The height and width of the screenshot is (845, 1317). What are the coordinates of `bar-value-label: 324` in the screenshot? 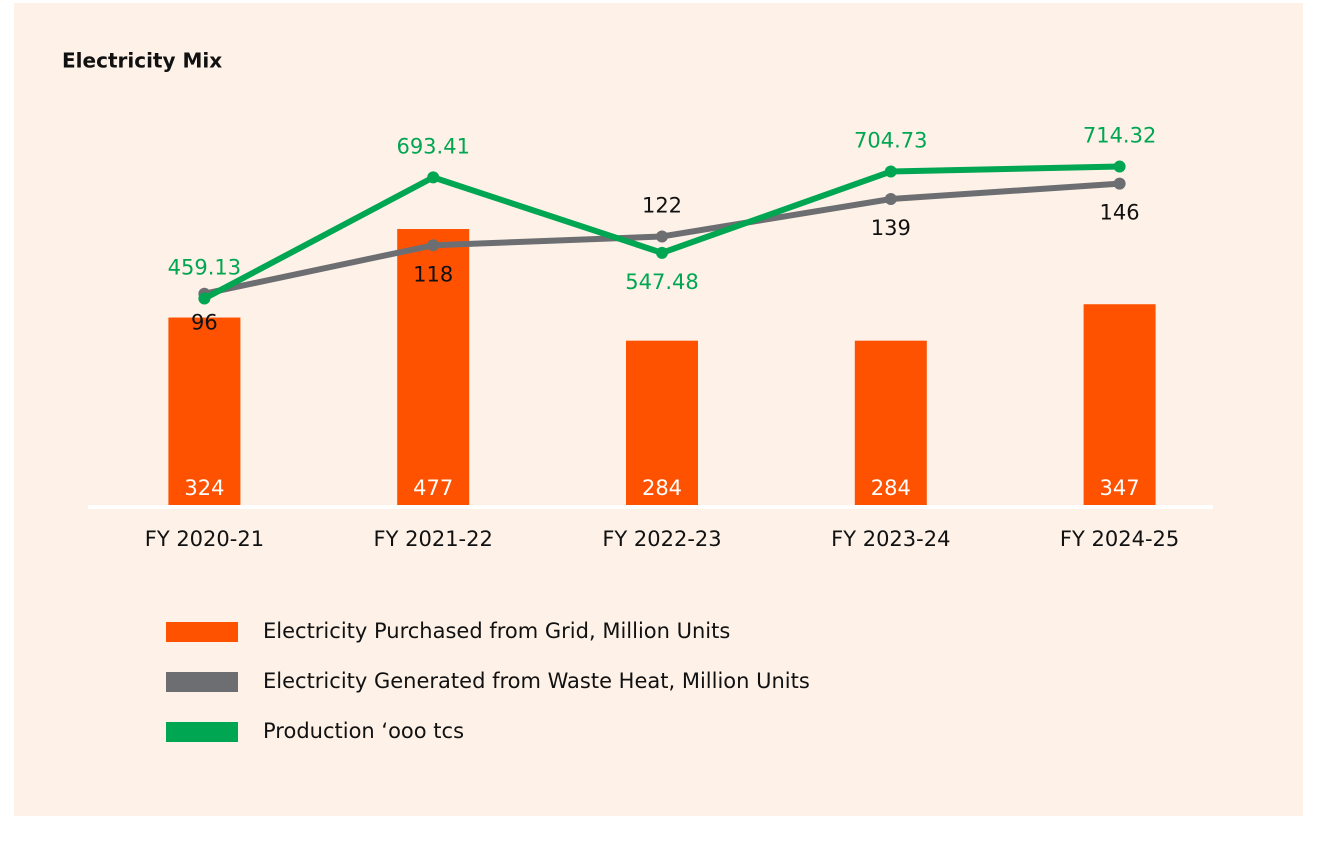 It's located at (204, 488).